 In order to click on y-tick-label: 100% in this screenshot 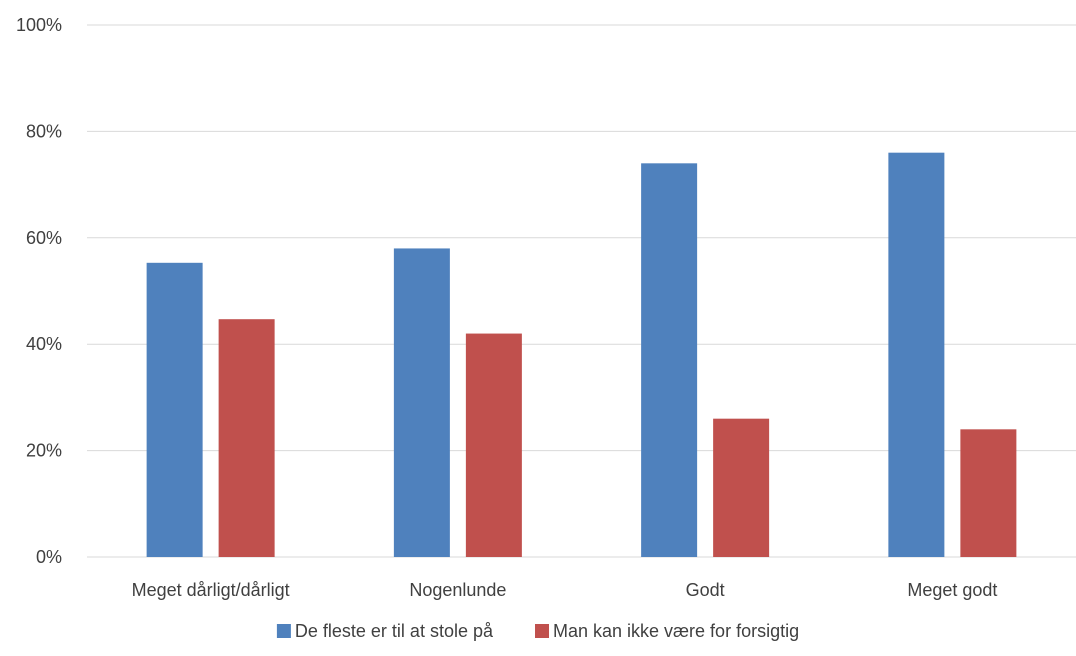, I will do `click(39, 25)`.